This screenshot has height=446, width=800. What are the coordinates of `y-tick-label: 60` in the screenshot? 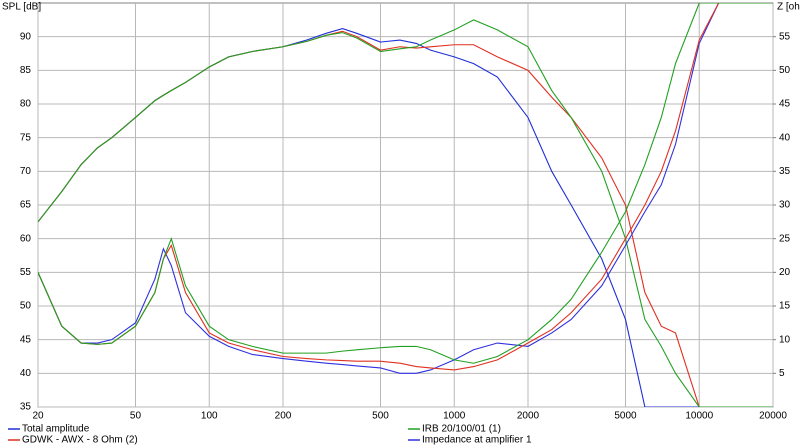 It's located at (26, 238).